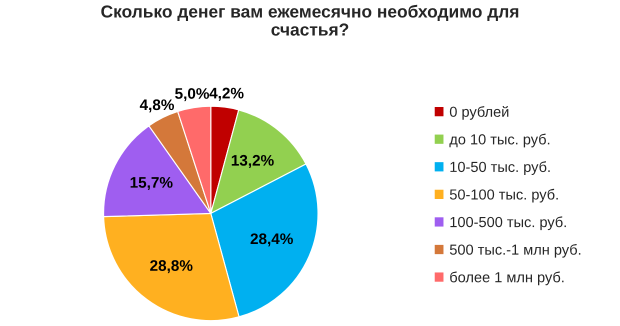 The image size is (620, 326). I want to click on legend-label: 100-500 тыс. руб., so click(508, 223).